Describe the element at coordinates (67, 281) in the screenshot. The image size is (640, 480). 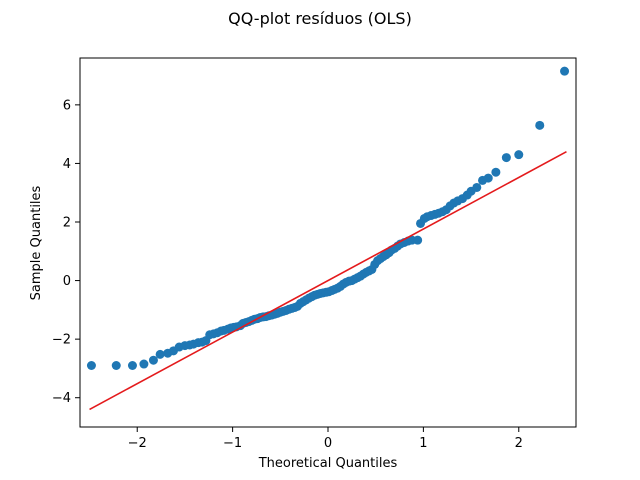
I see `y-tick-label: 0` at that location.